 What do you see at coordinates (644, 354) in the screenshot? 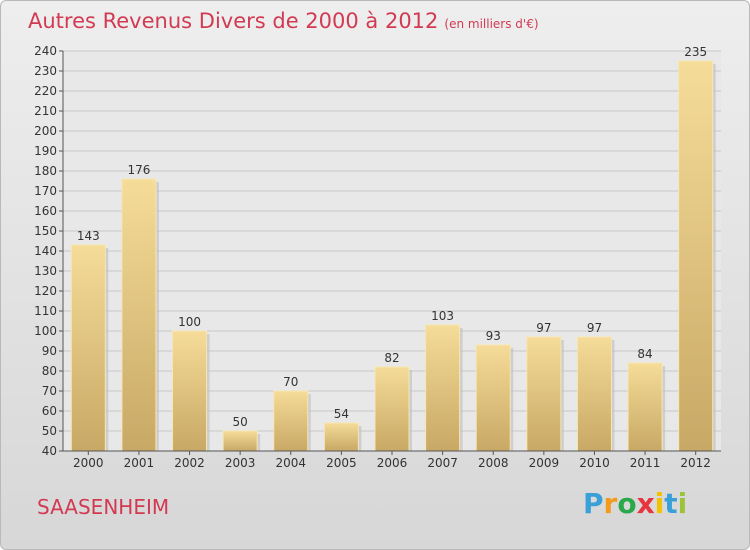
I see `data-label-2011: 84` at bounding box center [644, 354].